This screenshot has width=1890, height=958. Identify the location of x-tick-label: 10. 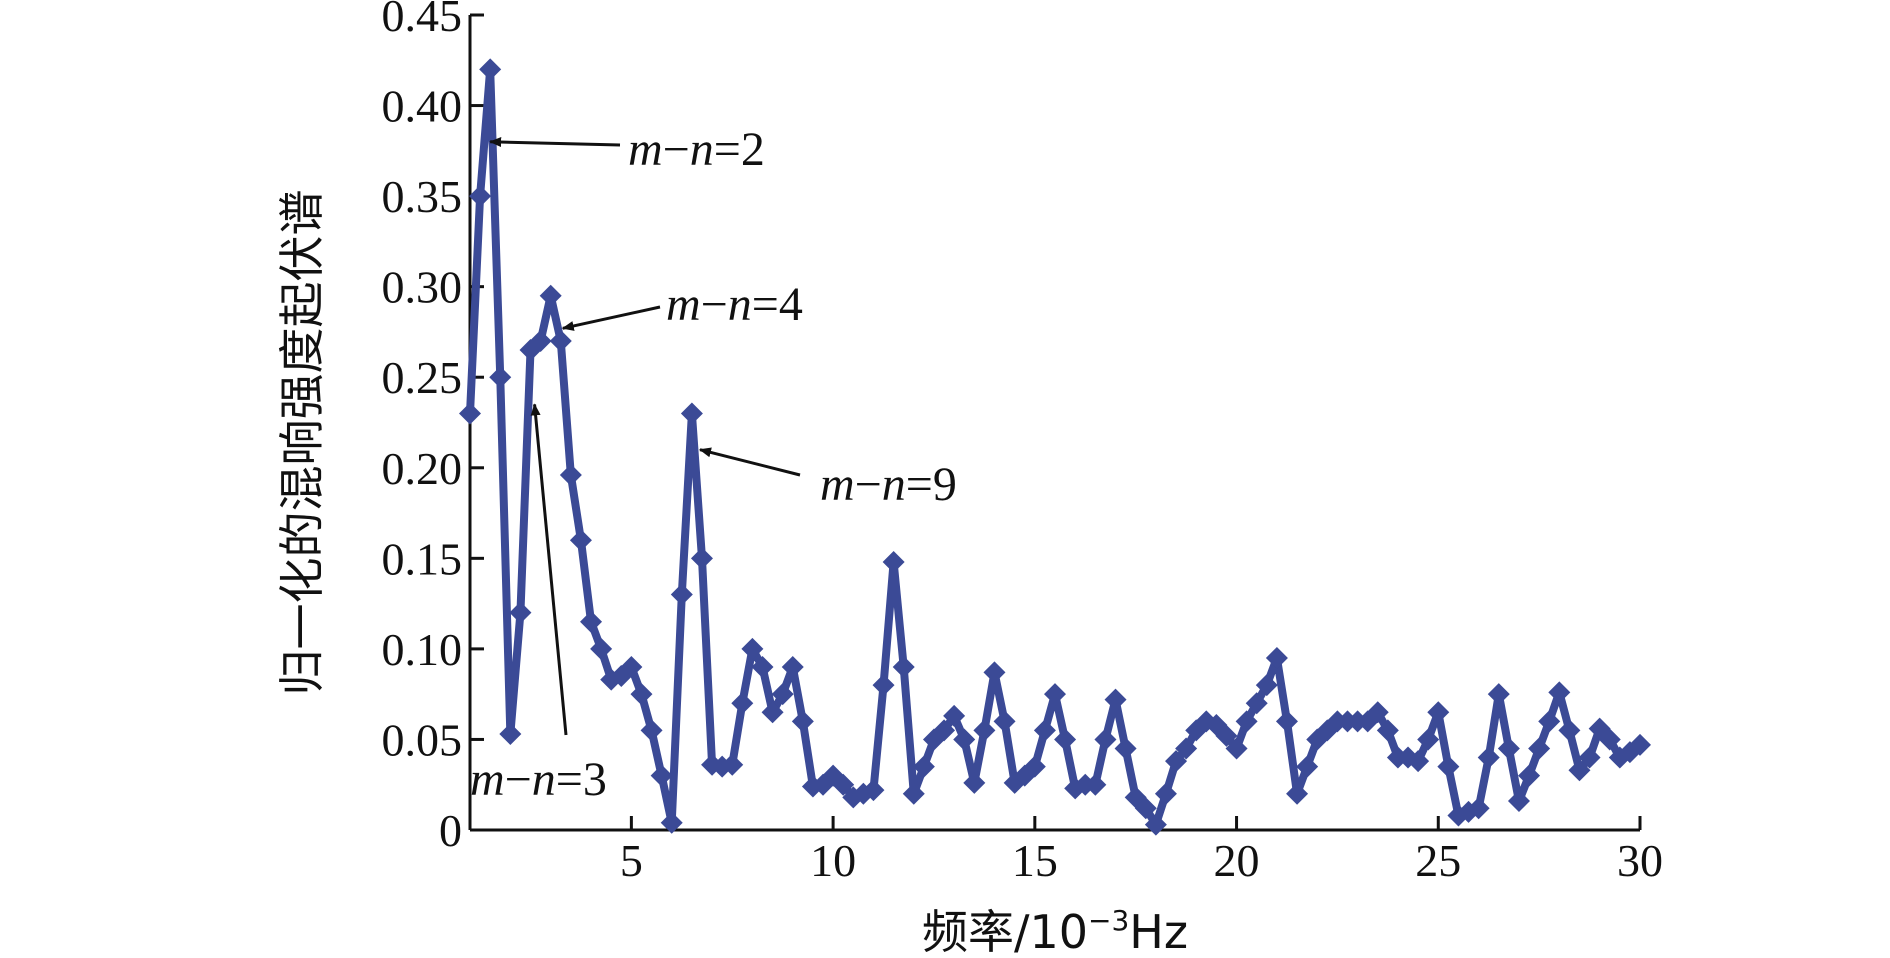
(833, 860).